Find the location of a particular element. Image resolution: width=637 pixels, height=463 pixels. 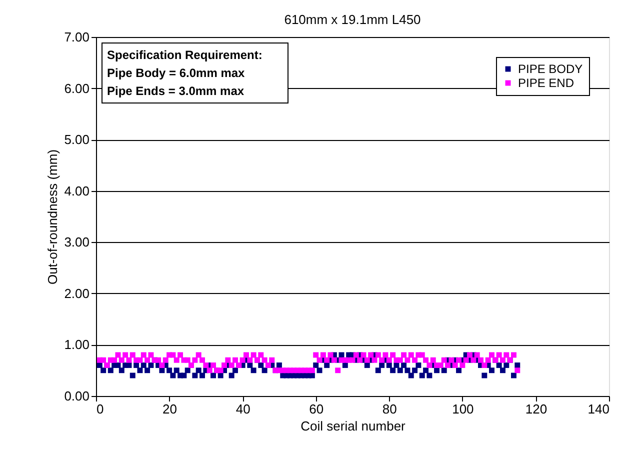

x-tick-label: 0 is located at coordinates (100, 409).